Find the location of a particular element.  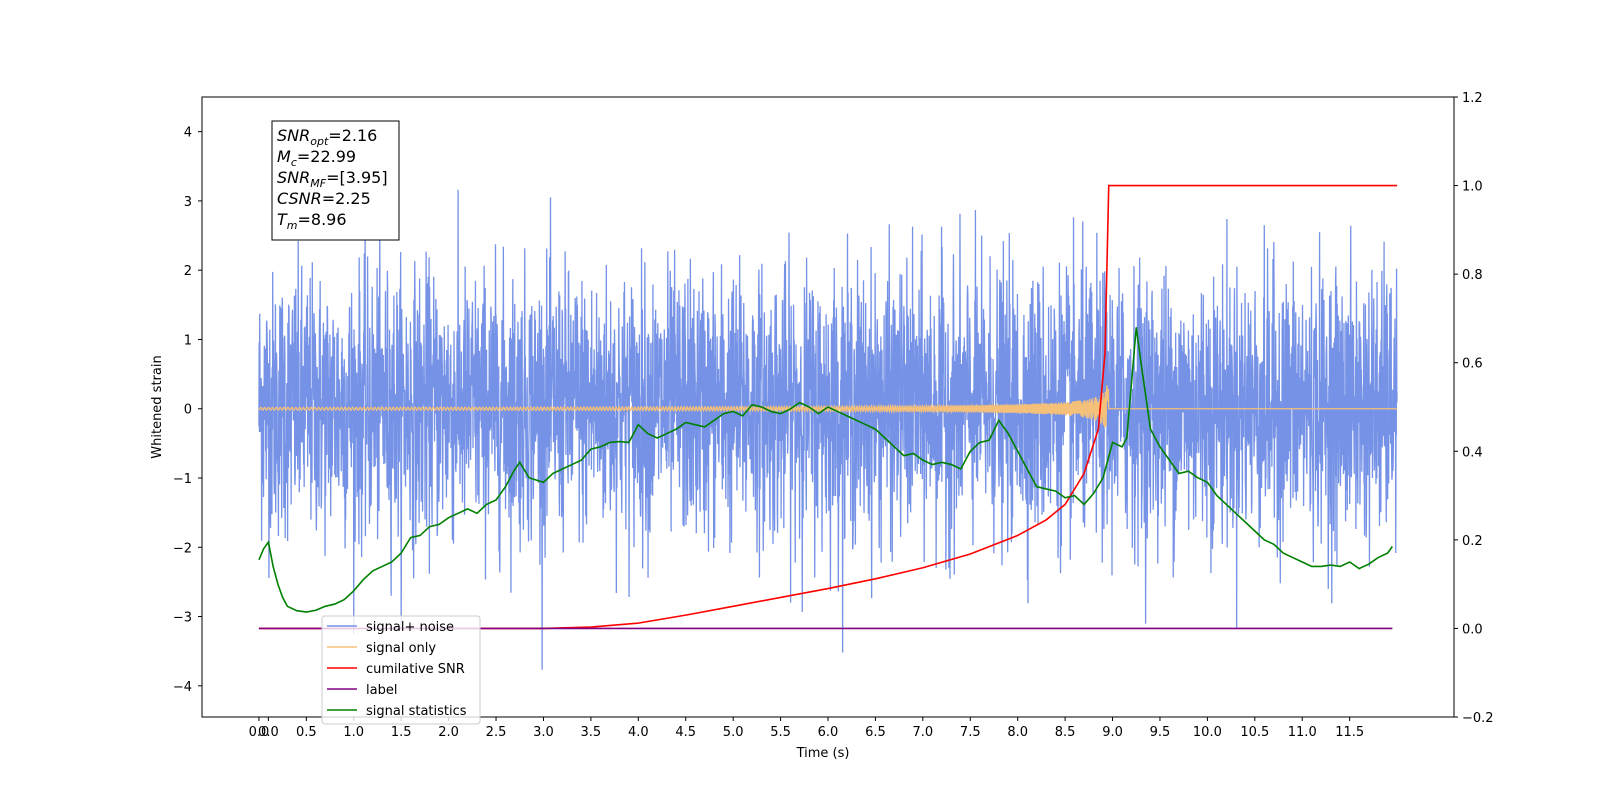

x-tick-label: 10.5 is located at coordinates (1254, 732).